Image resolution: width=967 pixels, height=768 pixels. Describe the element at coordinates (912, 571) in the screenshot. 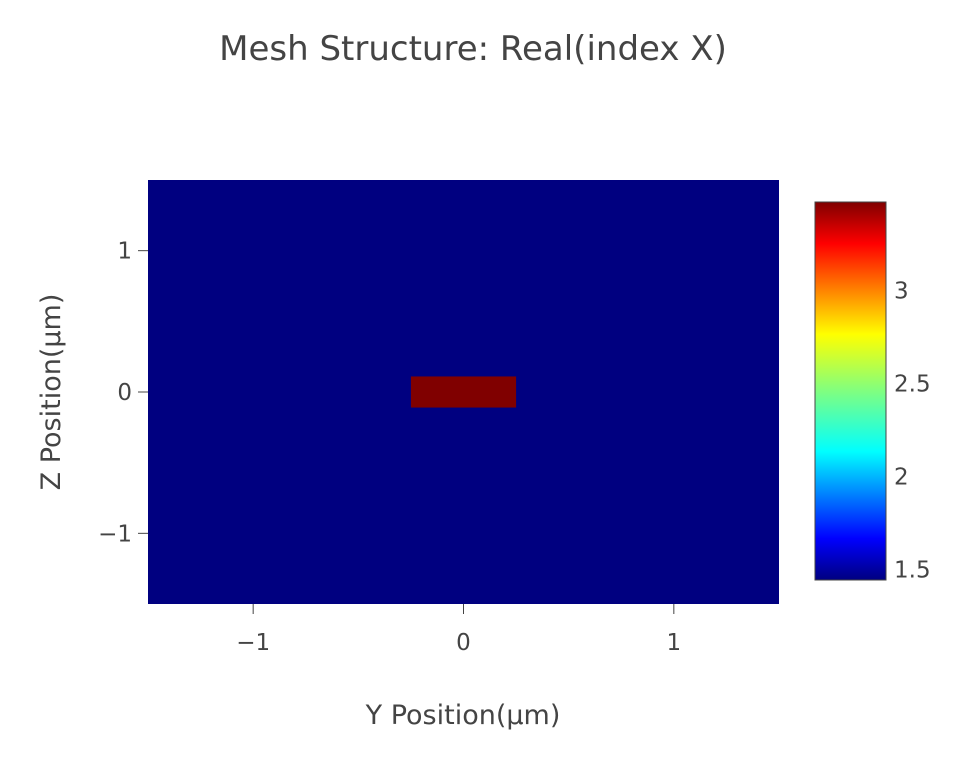

I see `colorbar-tick-label: 1.5` at that location.